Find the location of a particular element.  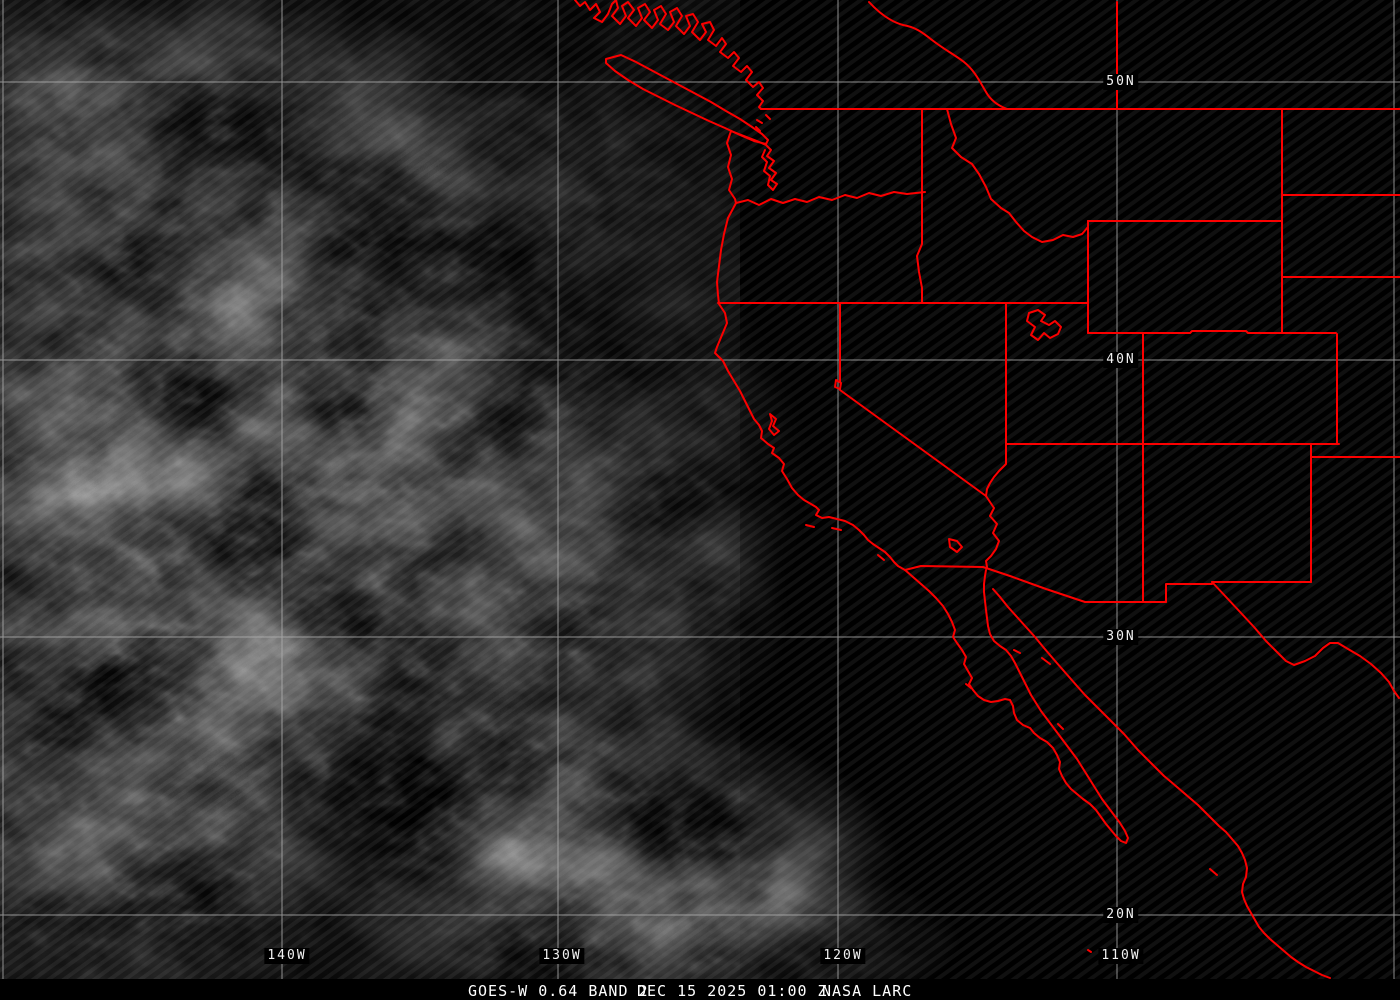

gulf-islands is located at coordinates (1091, 801).